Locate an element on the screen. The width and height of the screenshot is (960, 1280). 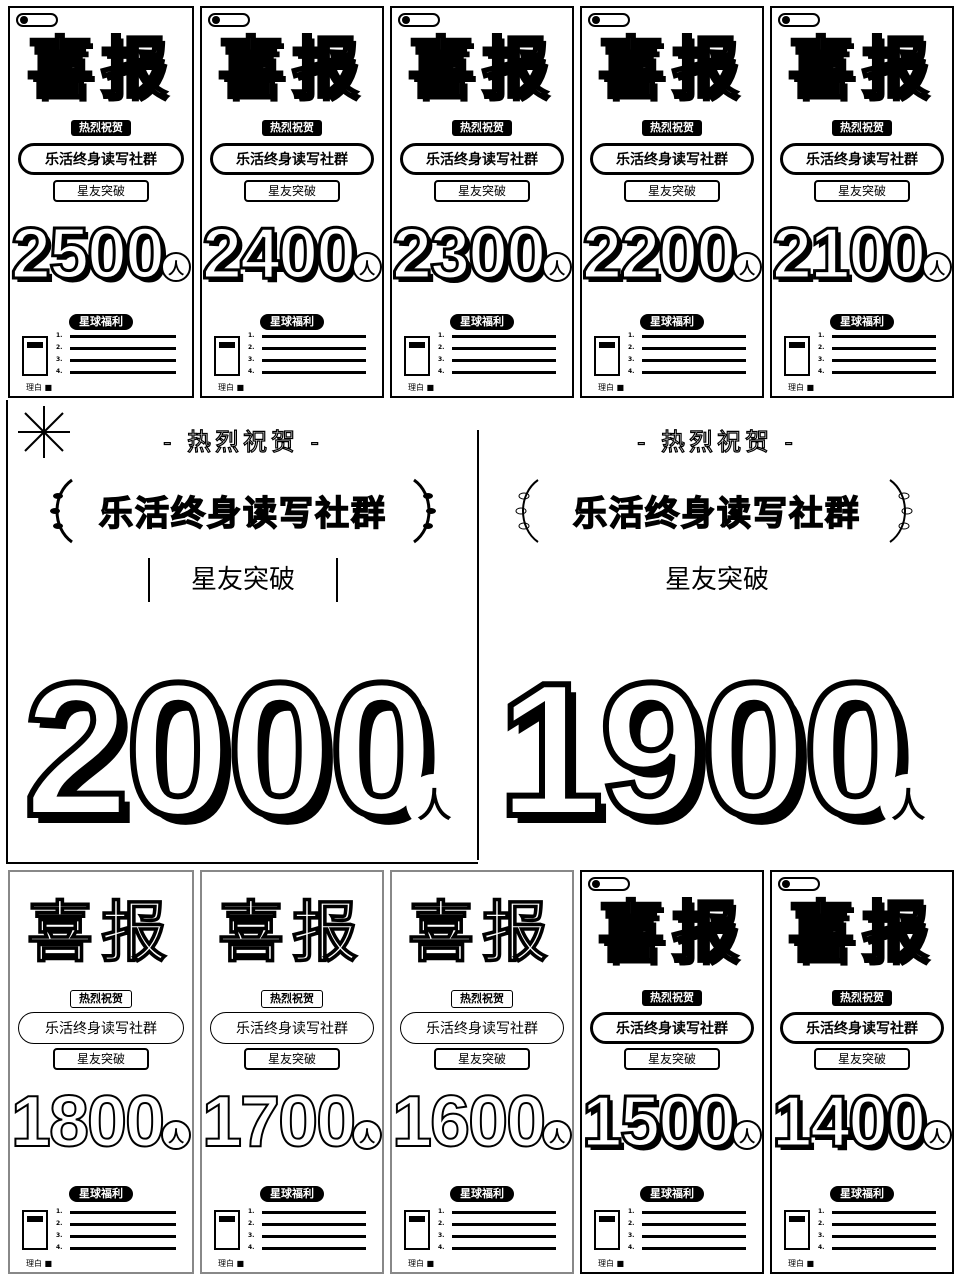
member-count: 2500 is located at coordinates (88, 254).